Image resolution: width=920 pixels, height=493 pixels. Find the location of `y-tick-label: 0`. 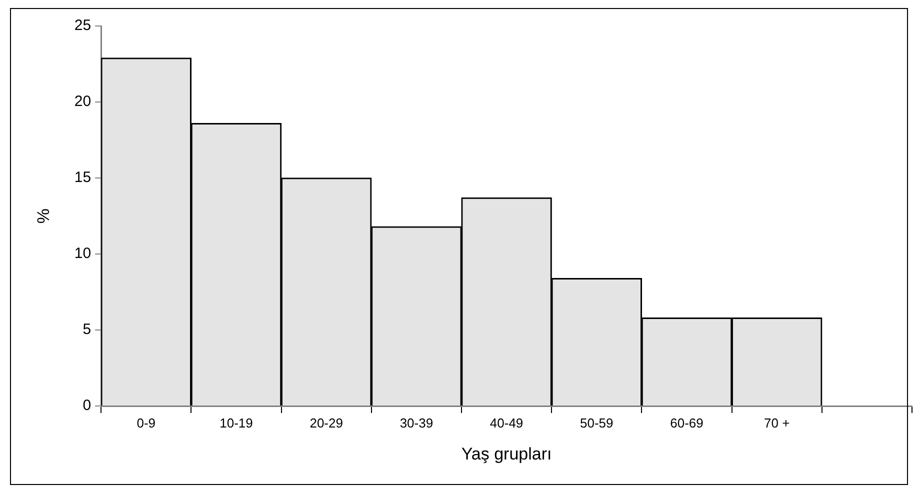

y-tick-label: 0 is located at coordinates (87, 405).